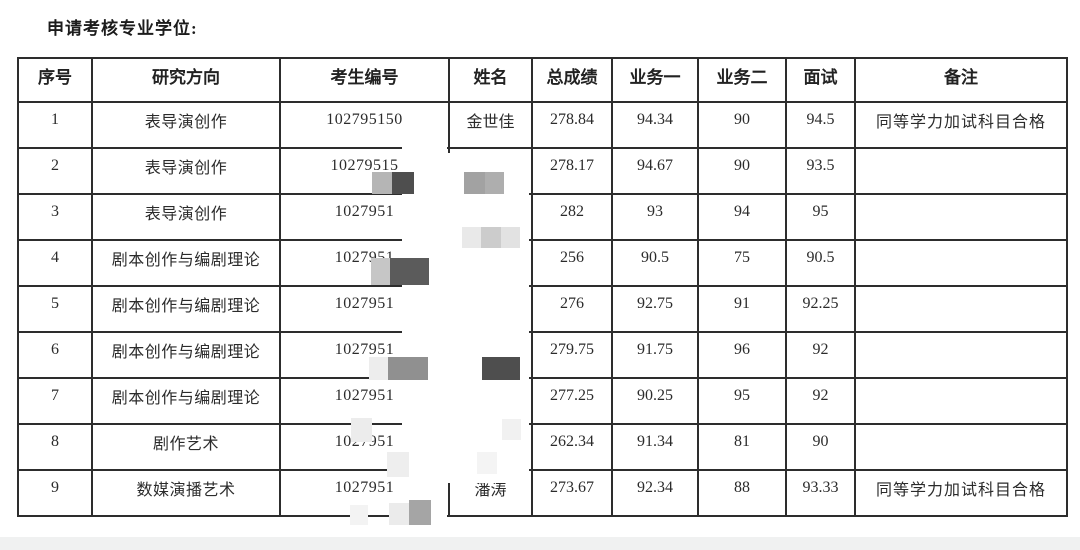 This screenshot has width=1080, height=550. Describe the element at coordinates (55, 401) in the screenshot. I see `cell-no: 7` at that location.